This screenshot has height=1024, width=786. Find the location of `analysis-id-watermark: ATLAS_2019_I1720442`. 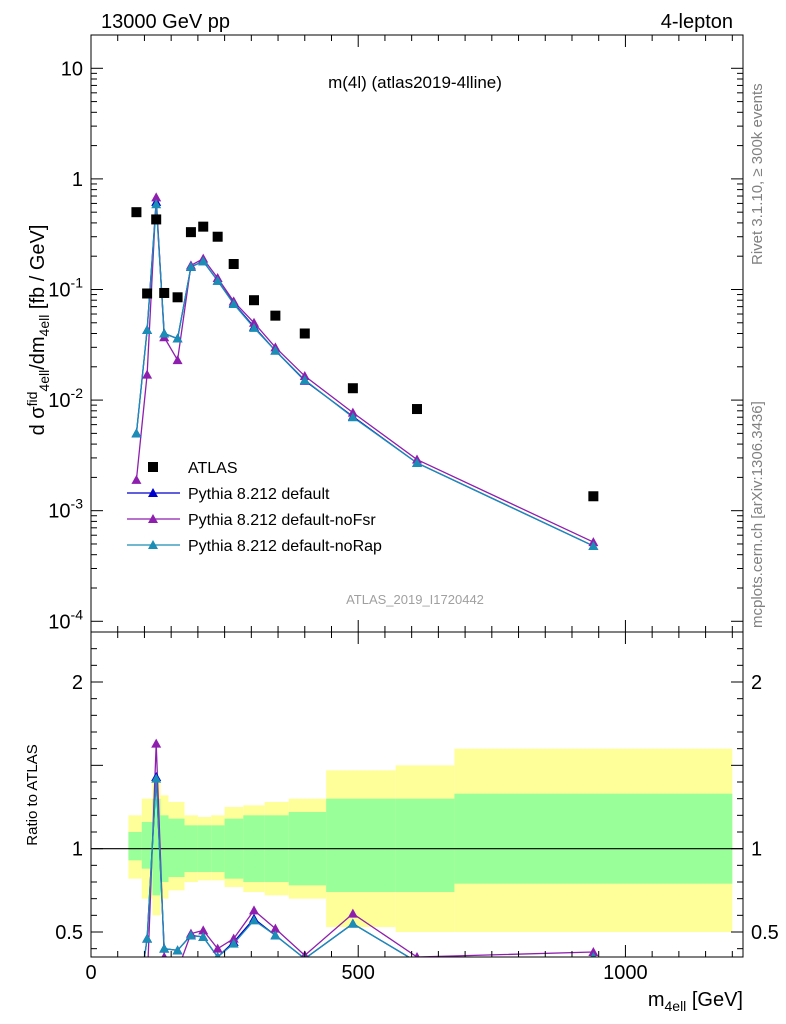

analysis-id-watermark: ATLAS_2019_I1720442 is located at coordinates (415, 599).